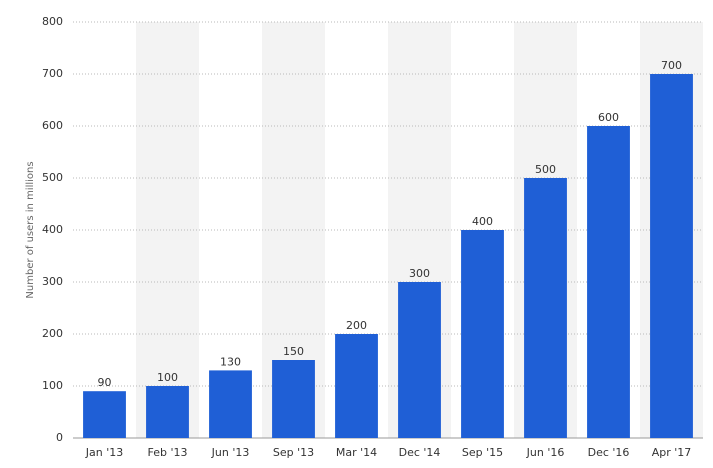 The height and width of the screenshot is (468, 713). Describe the element at coordinates (545, 452) in the screenshot. I see `x-tick-label: Jun '16` at that location.